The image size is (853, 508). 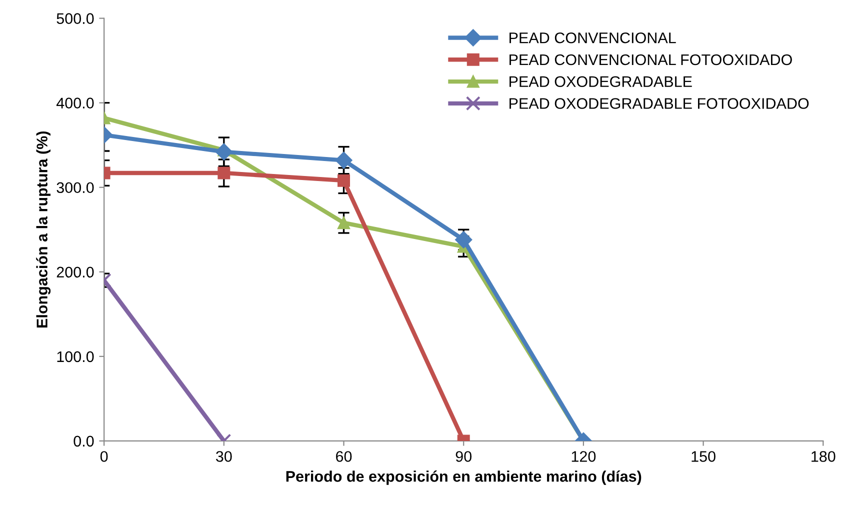 I want to click on x-tick-label: 150, so click(x=704, y=456).